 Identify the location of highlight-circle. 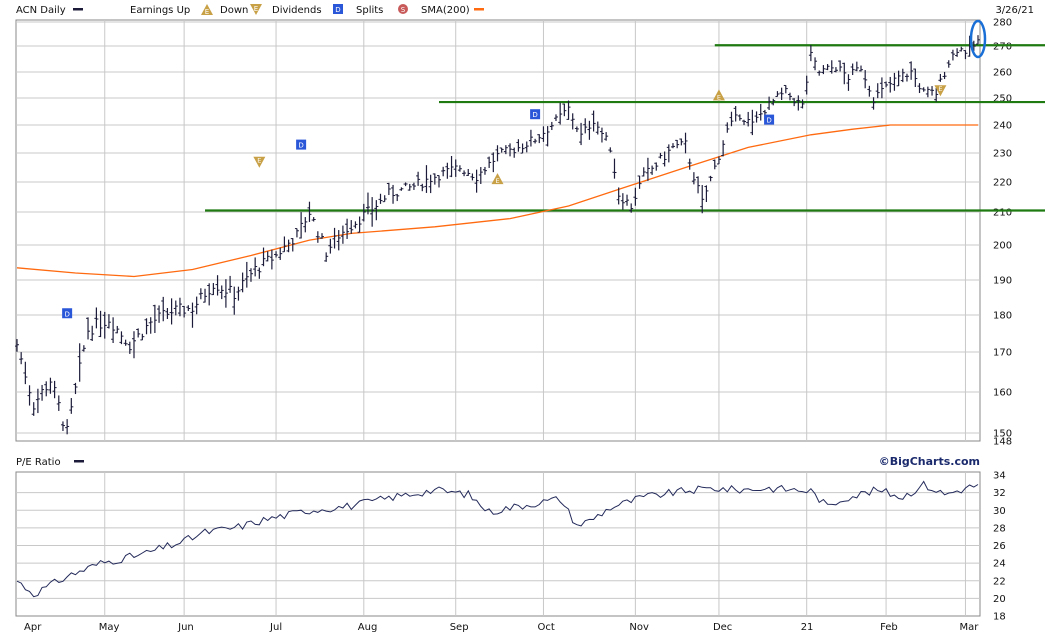
(978, 39).